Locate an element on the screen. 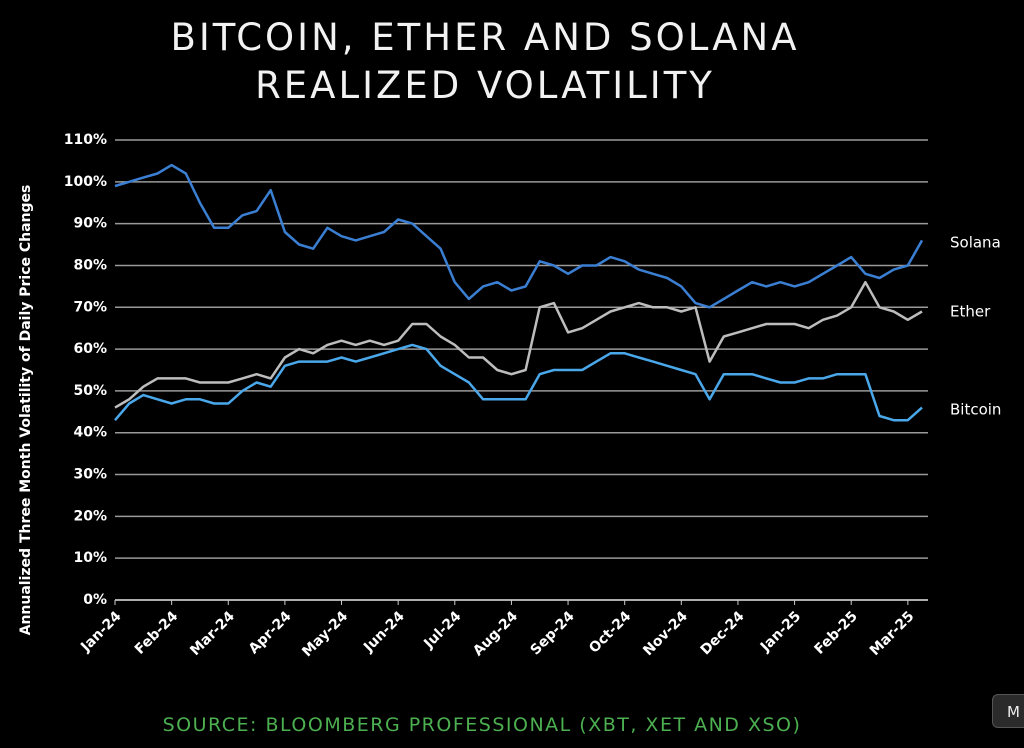  y-tick-label: 70% is located at coordinates (90, 307).